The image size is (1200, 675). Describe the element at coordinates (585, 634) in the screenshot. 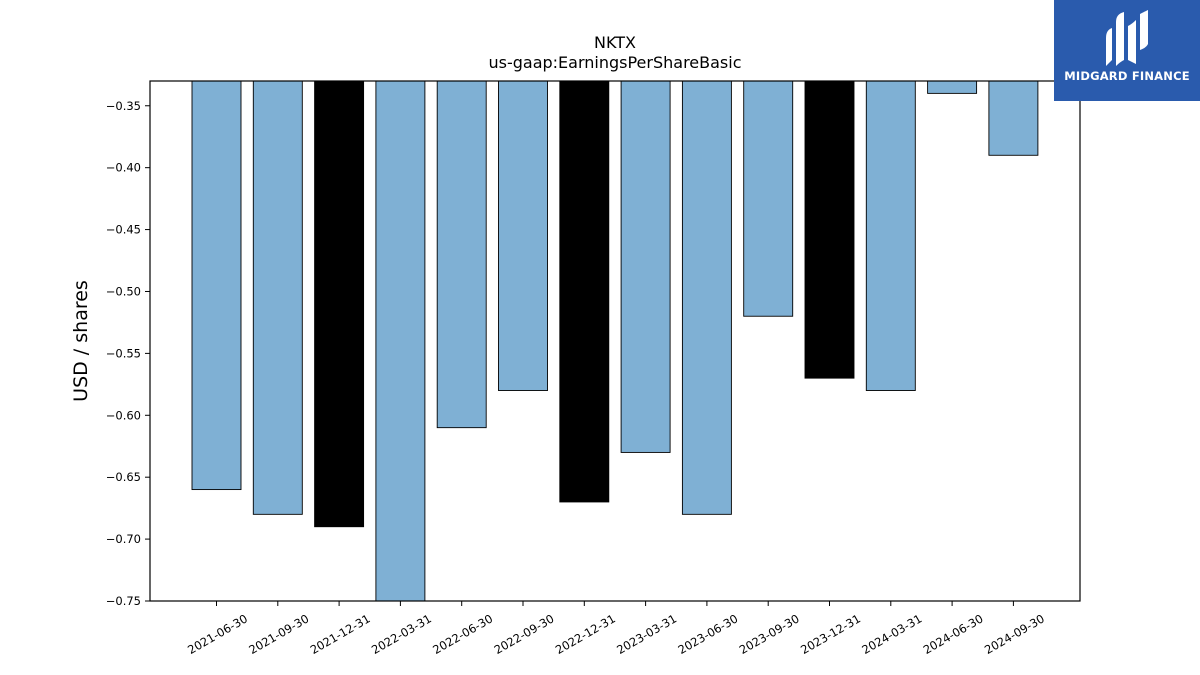

I see `x-tick-label: 2022-12-31` at that location.